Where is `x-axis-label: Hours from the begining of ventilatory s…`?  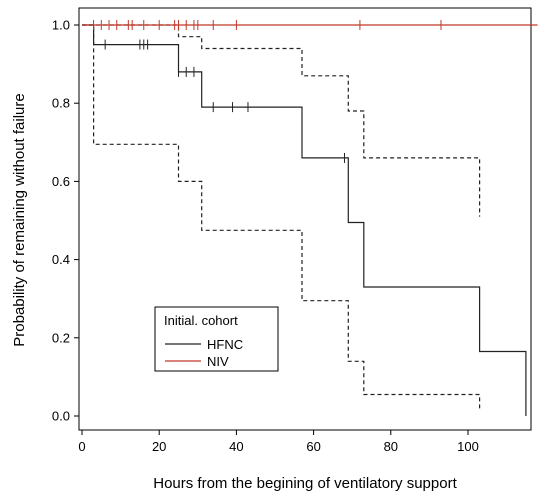 x-axis-label: Hours from the begining of ventilatory s… is located at coordinates (305, 483).